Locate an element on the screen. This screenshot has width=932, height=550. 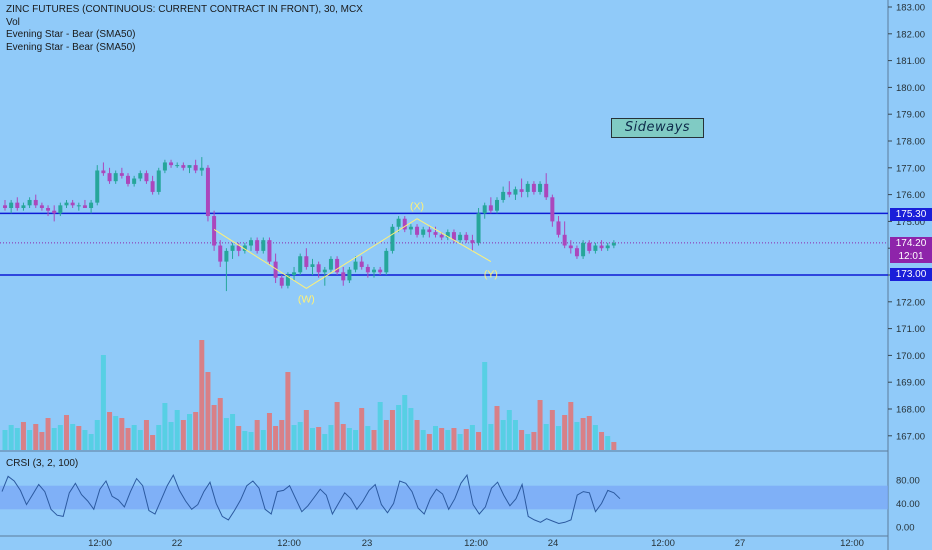
sideways-annotation: Sideways is located at coordinates (657, 128).